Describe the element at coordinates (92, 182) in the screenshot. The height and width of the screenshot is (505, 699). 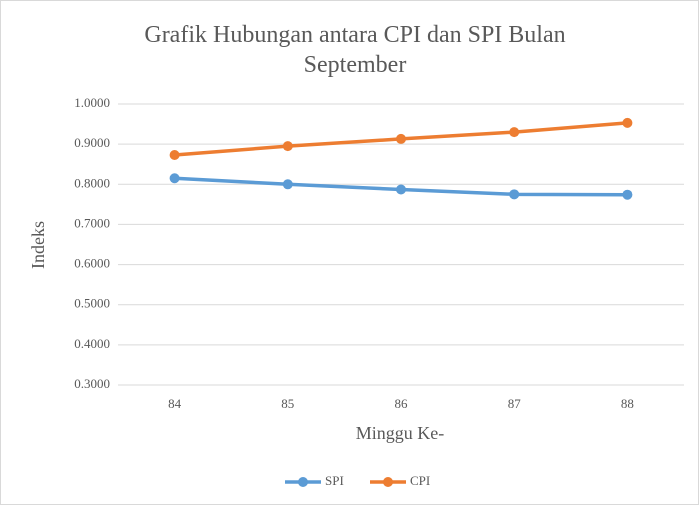
I see `y-tick-label: 0.8000` at that location.